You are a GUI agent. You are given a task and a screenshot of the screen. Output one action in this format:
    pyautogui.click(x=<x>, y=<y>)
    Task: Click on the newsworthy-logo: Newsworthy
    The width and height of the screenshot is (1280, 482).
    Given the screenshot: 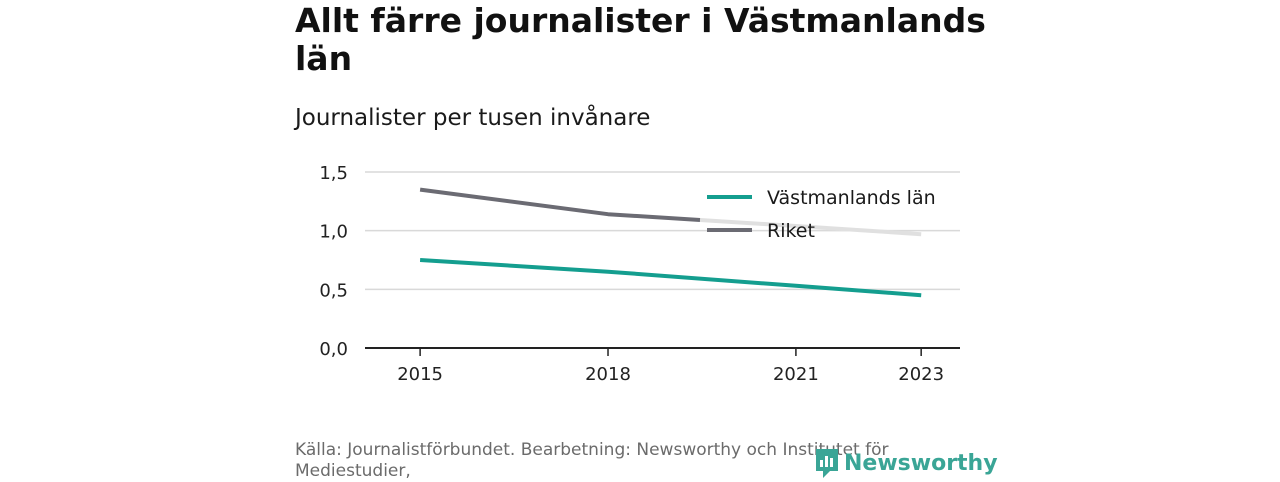 What is the action you would take?
    pyautogui.click(x=906, y=463)
    